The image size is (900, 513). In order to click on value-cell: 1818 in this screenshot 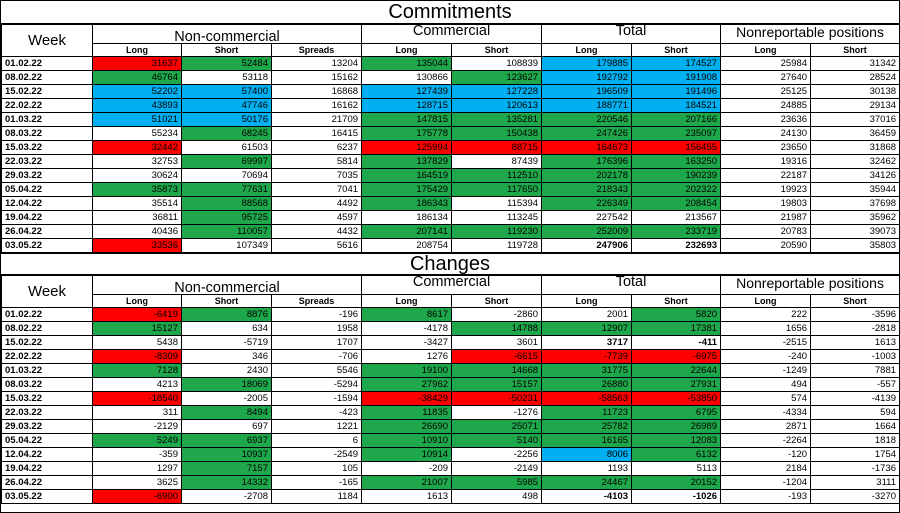, I will do `click(855, 440)`.